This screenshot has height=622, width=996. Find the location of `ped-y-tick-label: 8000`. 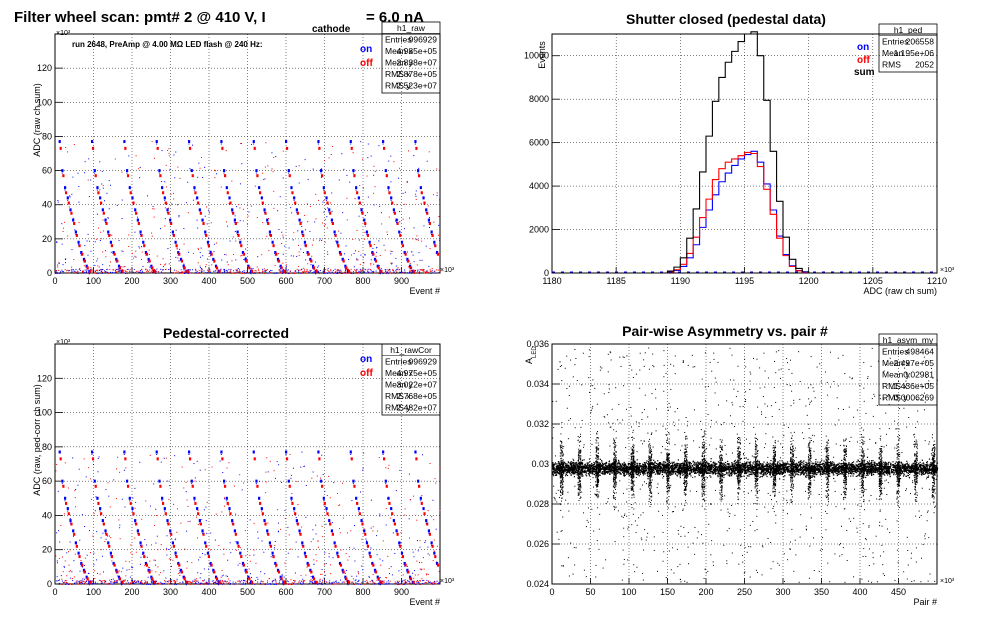

ped-y-tick-label: 8000 is located at coordinates (539, 99).